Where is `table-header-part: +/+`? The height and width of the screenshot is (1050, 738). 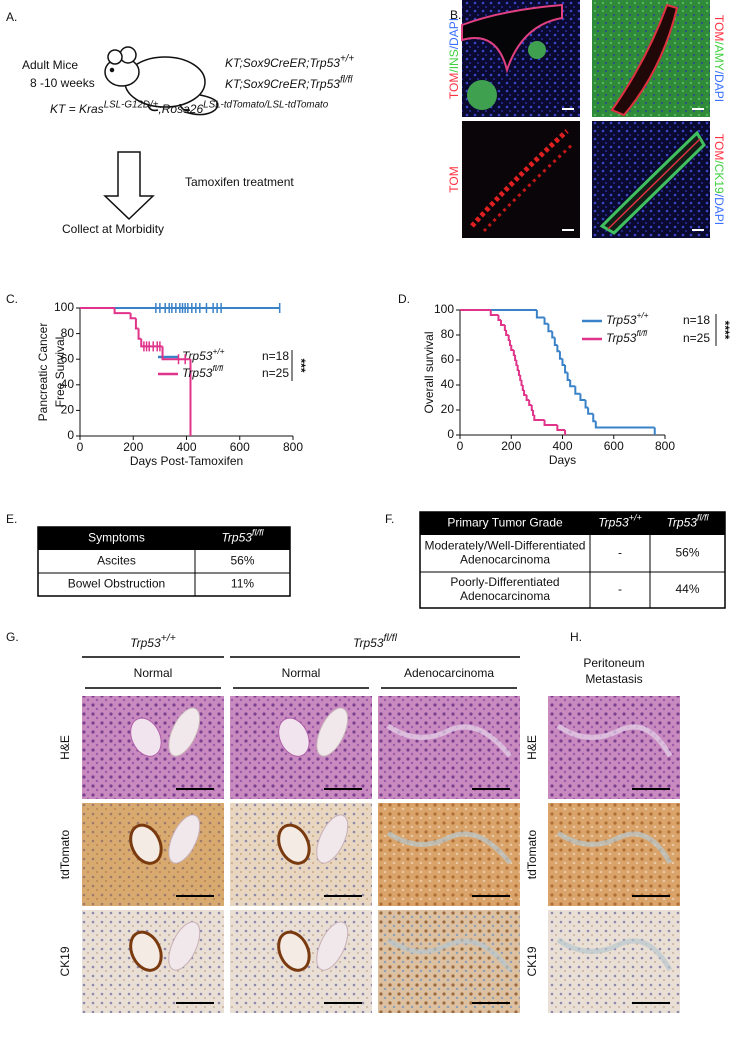 table-header-part: +/+ is located at coordinates (635, 518).